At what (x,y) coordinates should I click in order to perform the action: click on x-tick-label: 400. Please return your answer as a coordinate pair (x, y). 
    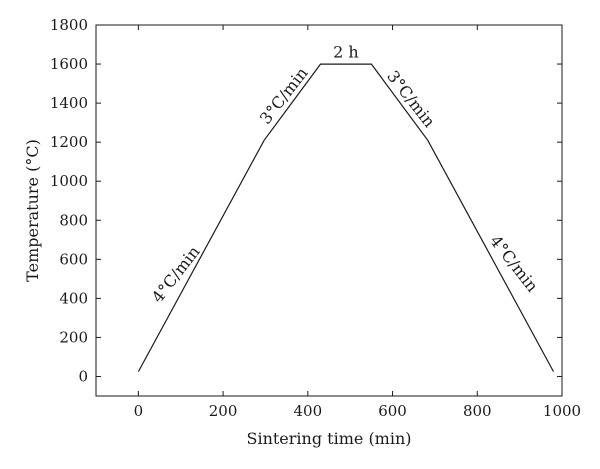
    Looking at the image, I should click on (307, 411).